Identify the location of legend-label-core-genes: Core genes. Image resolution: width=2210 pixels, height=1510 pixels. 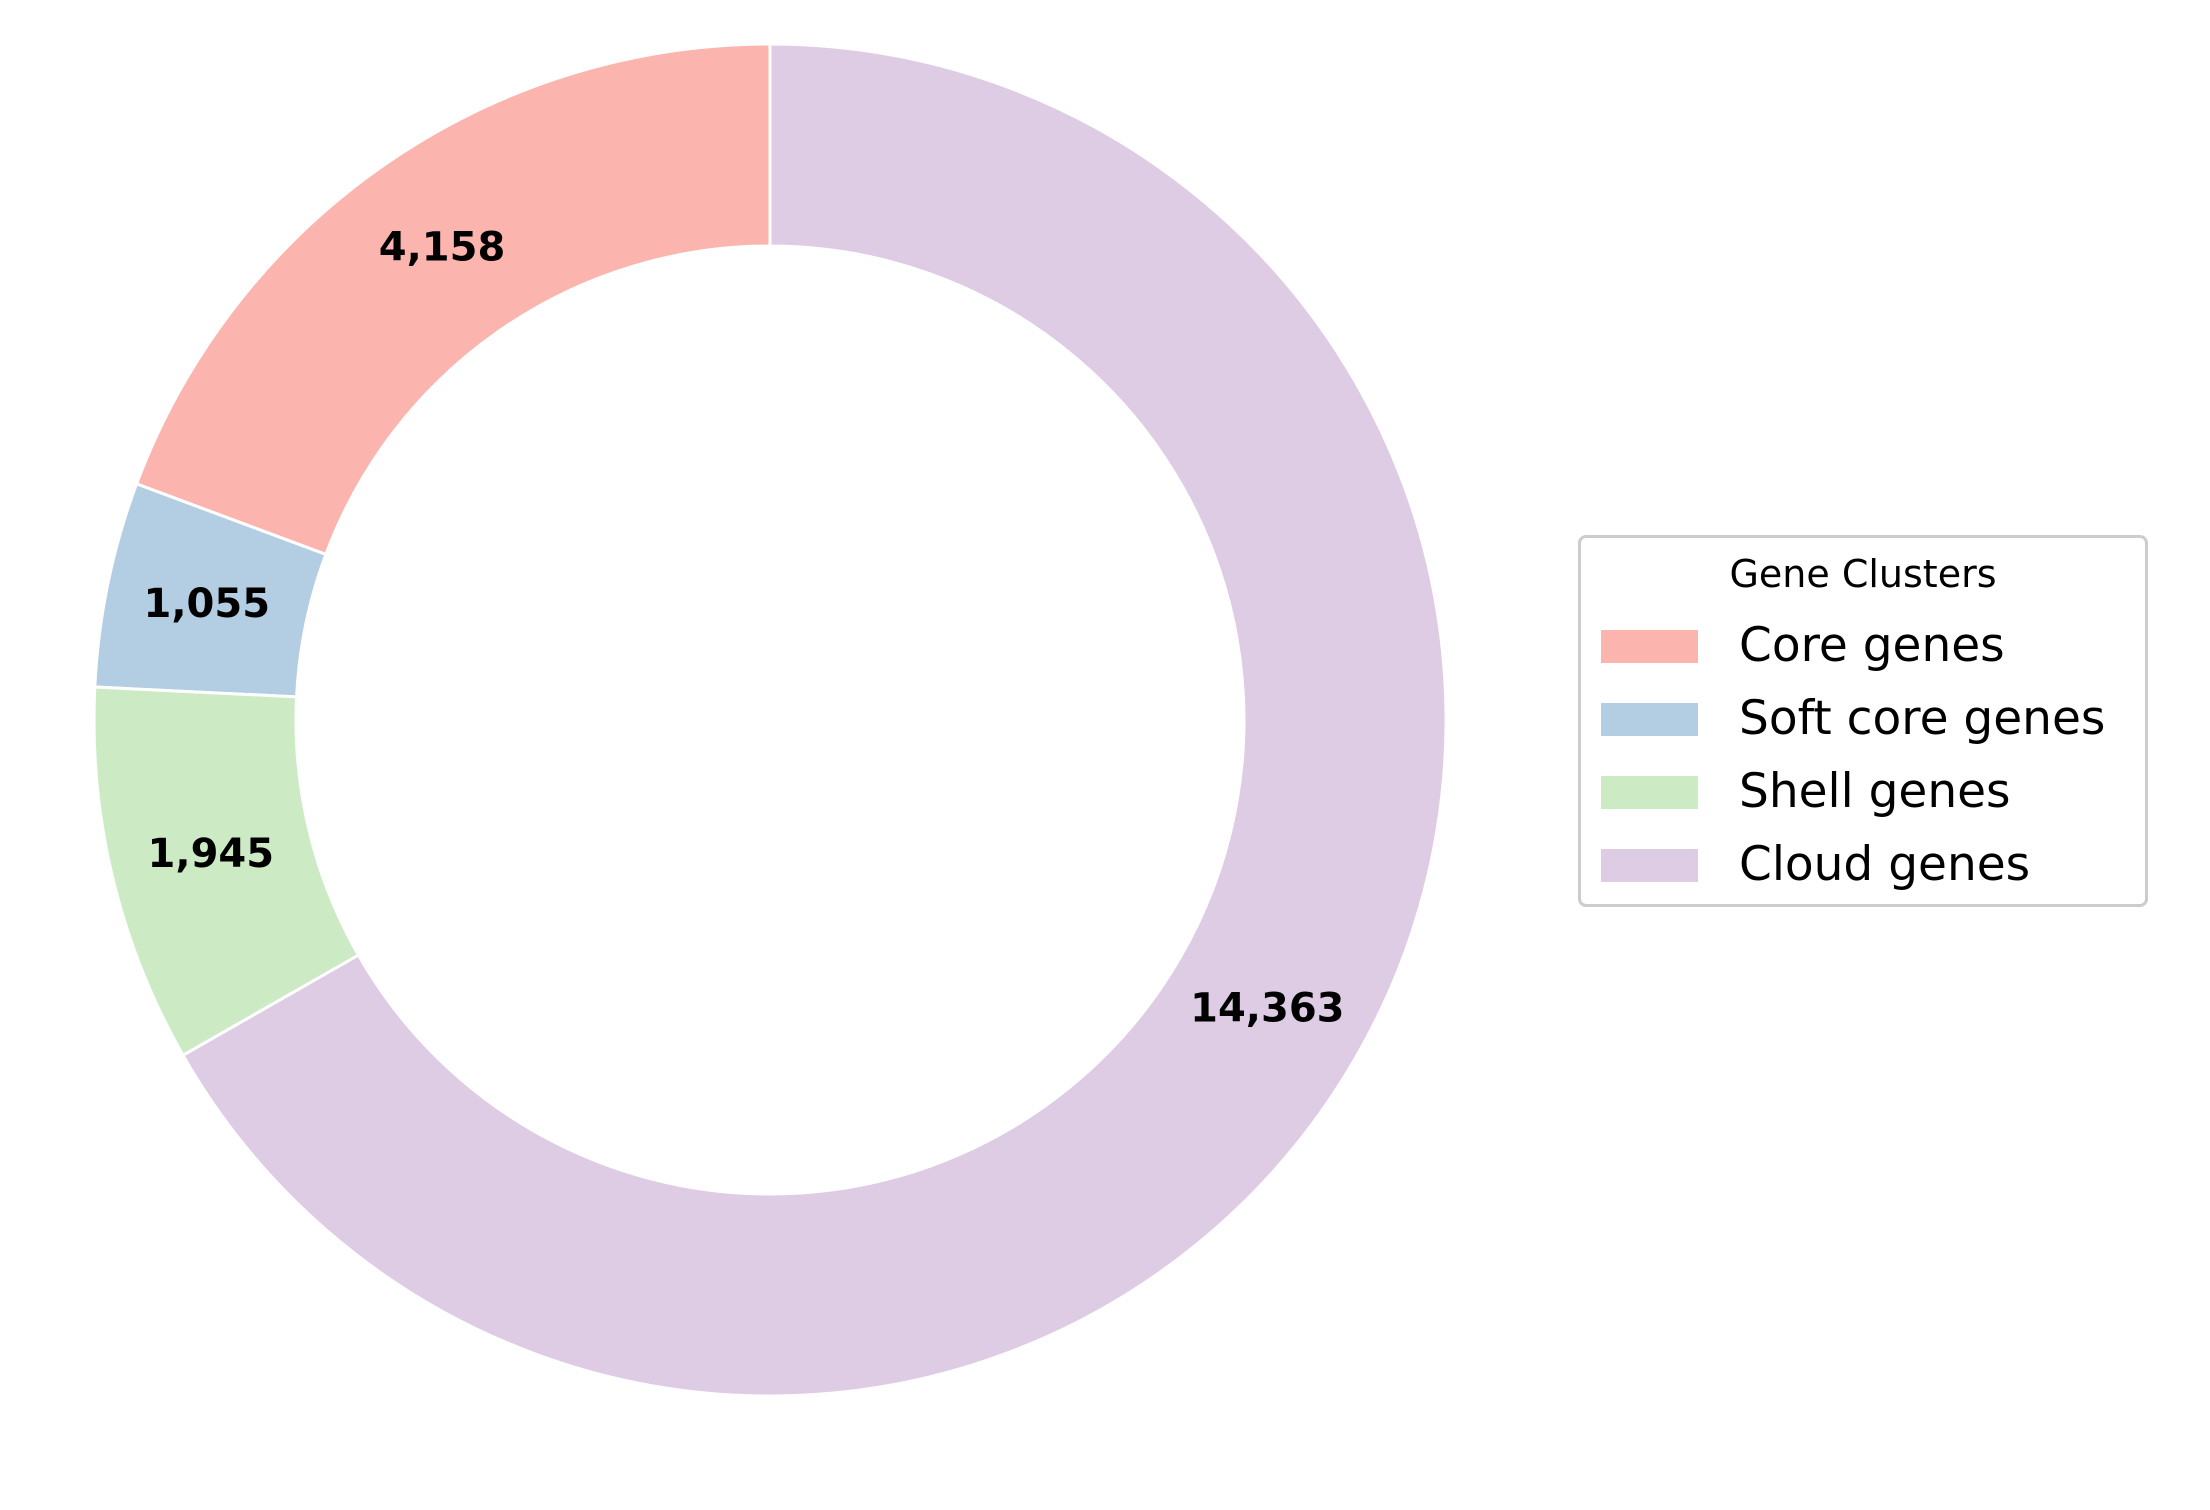
(1872, 645).